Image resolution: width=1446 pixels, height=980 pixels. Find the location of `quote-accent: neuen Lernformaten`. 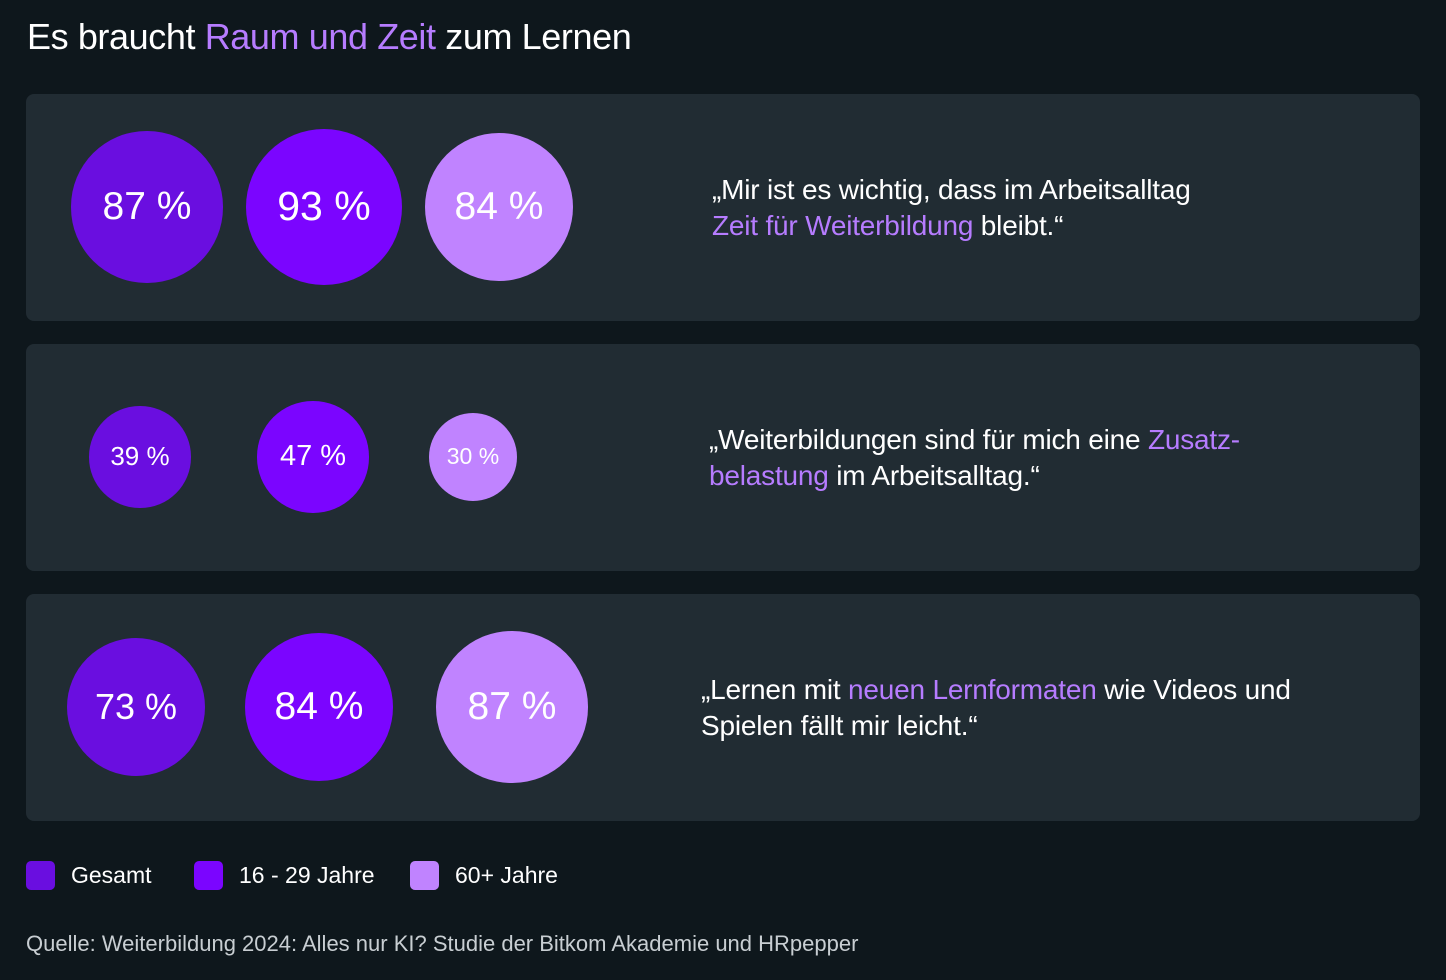

quote-accent: neuen Lernformaten is located at coordinates (972, 689).